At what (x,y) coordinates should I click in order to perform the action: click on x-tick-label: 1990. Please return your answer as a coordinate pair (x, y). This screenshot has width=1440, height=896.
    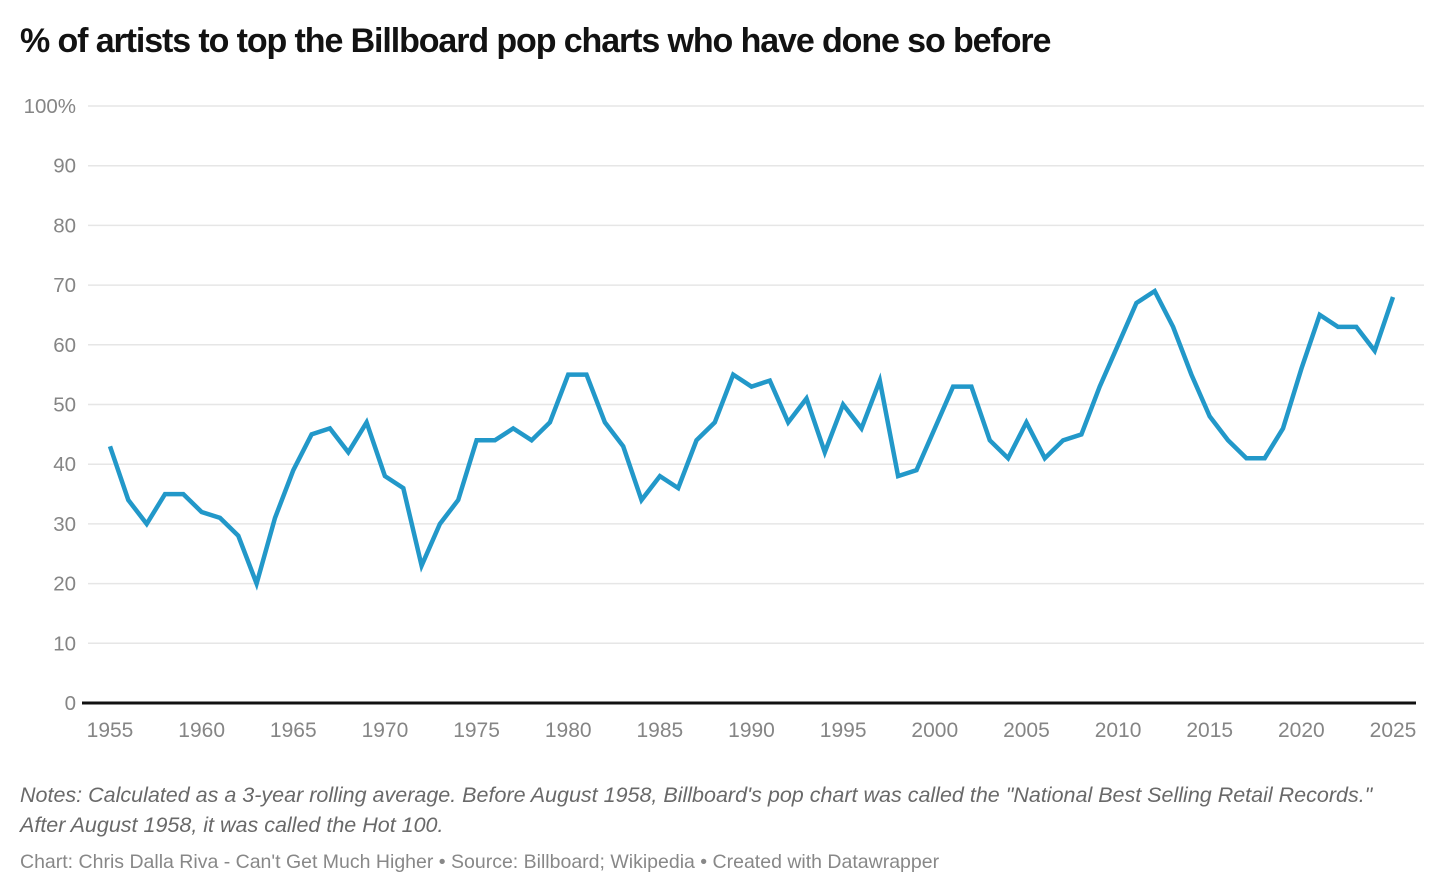
    Looking at the image, I should click on (751, 730).